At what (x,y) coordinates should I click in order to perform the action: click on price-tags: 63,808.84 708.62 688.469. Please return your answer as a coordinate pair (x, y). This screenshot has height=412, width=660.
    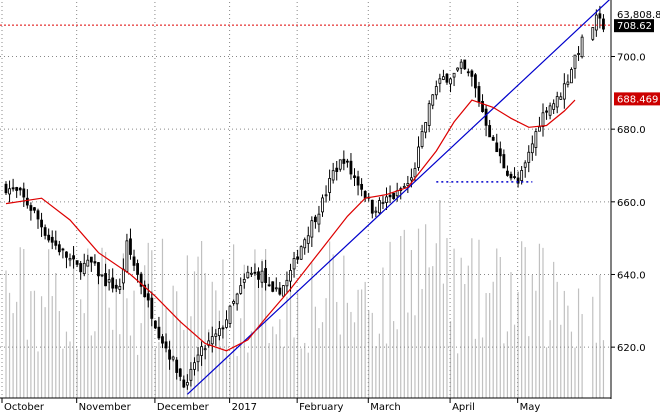
    Looking at the image, I should click on (637, 57).